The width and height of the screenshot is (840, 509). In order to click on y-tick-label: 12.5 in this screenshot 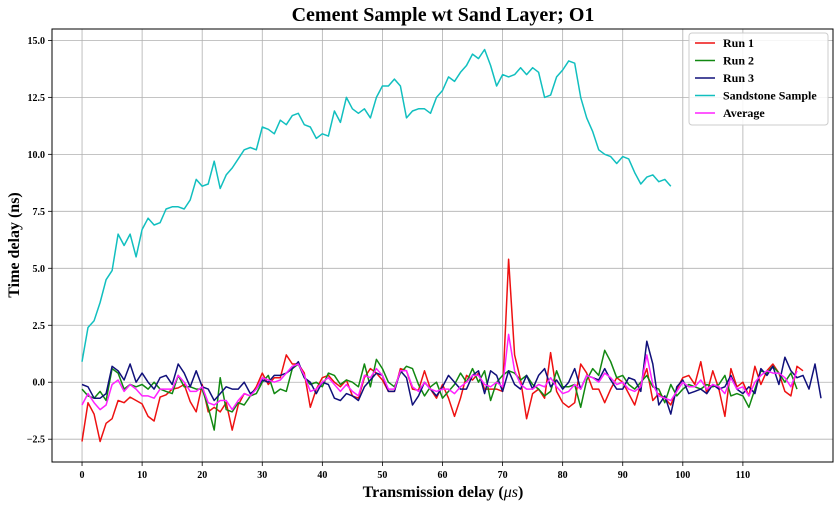, I will do `click(37, 98)`.